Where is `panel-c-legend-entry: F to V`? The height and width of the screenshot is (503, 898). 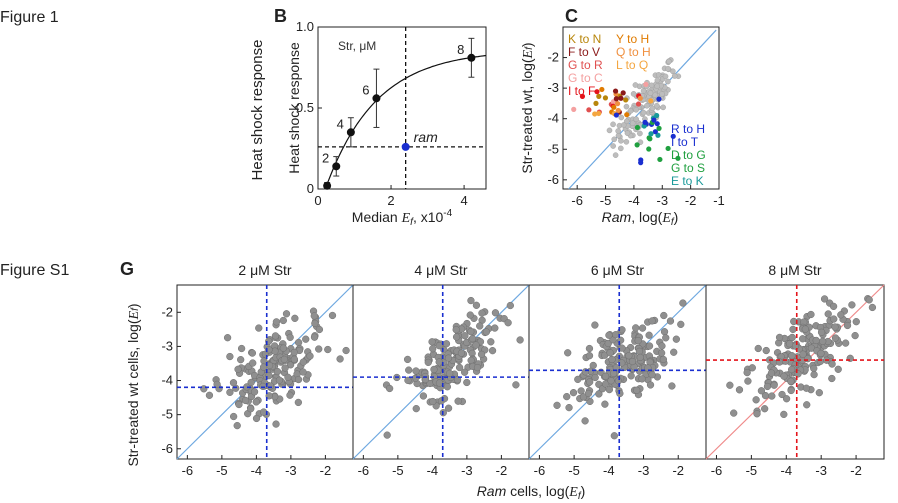 panel-c-legend-entry: F to V is located at coordinates (584, 52).